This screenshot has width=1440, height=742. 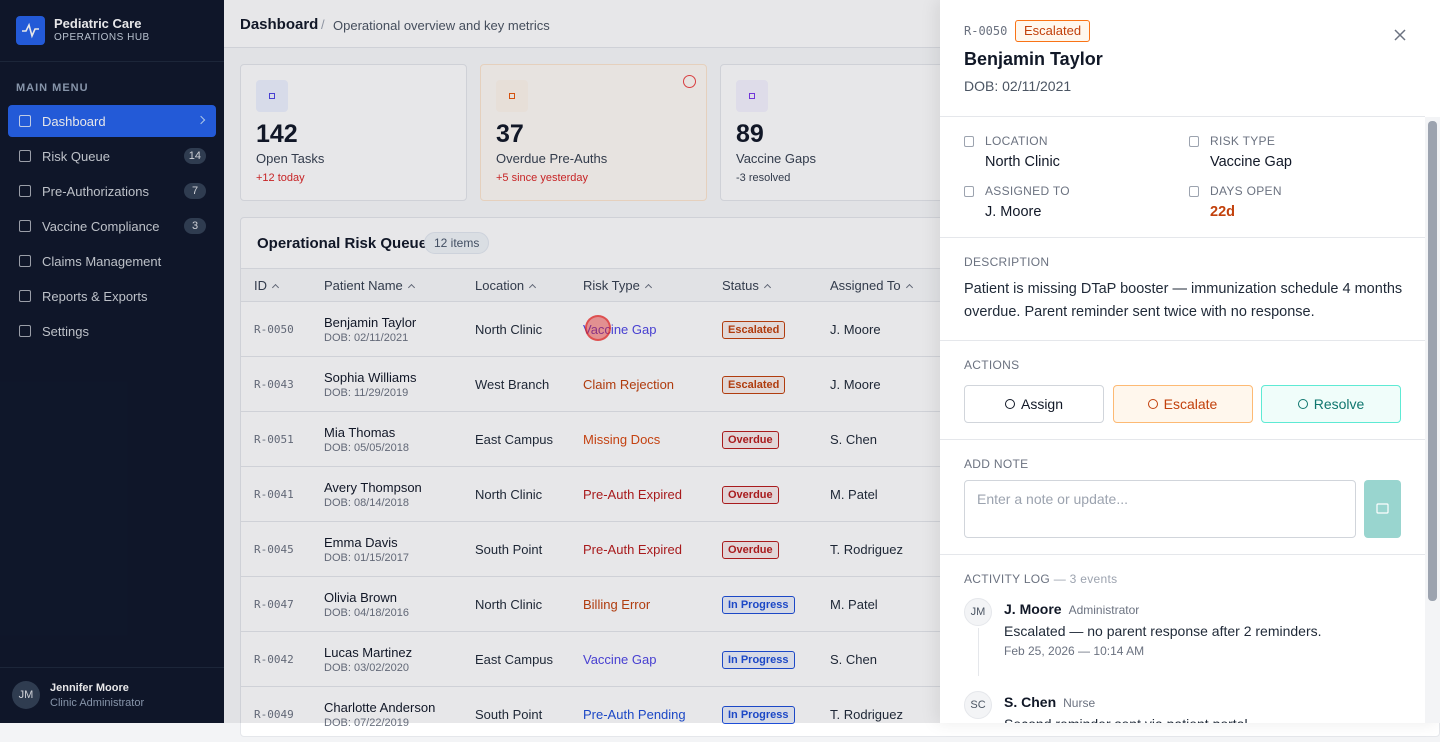 What do you see at coordinates (52, 88) in the screenshot?
I see `menu-section: MAIN MENU` at bounding box center [52, 88].